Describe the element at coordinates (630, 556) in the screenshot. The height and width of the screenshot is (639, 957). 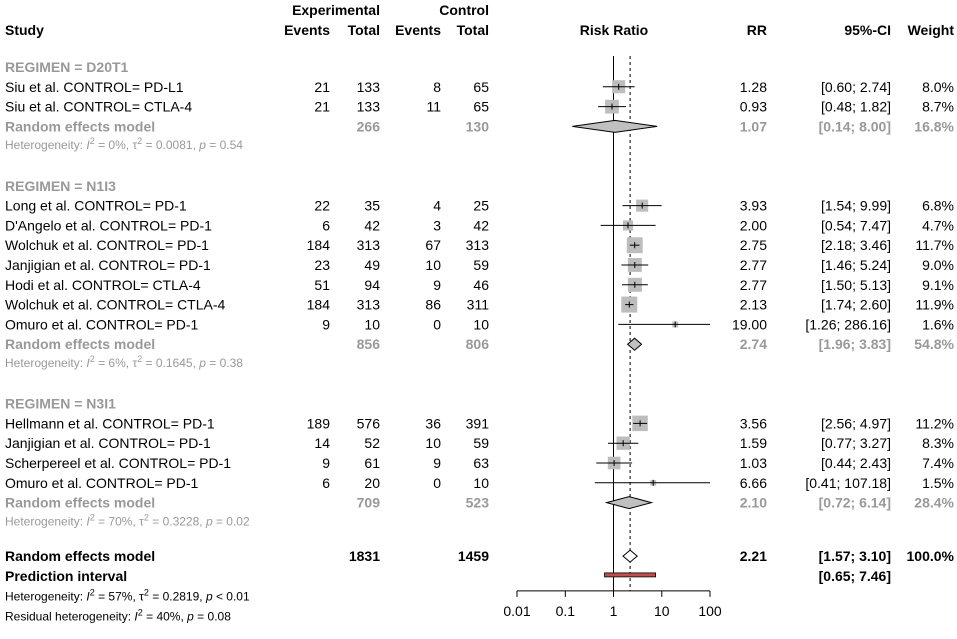
I see `overall-diamond` at that location.